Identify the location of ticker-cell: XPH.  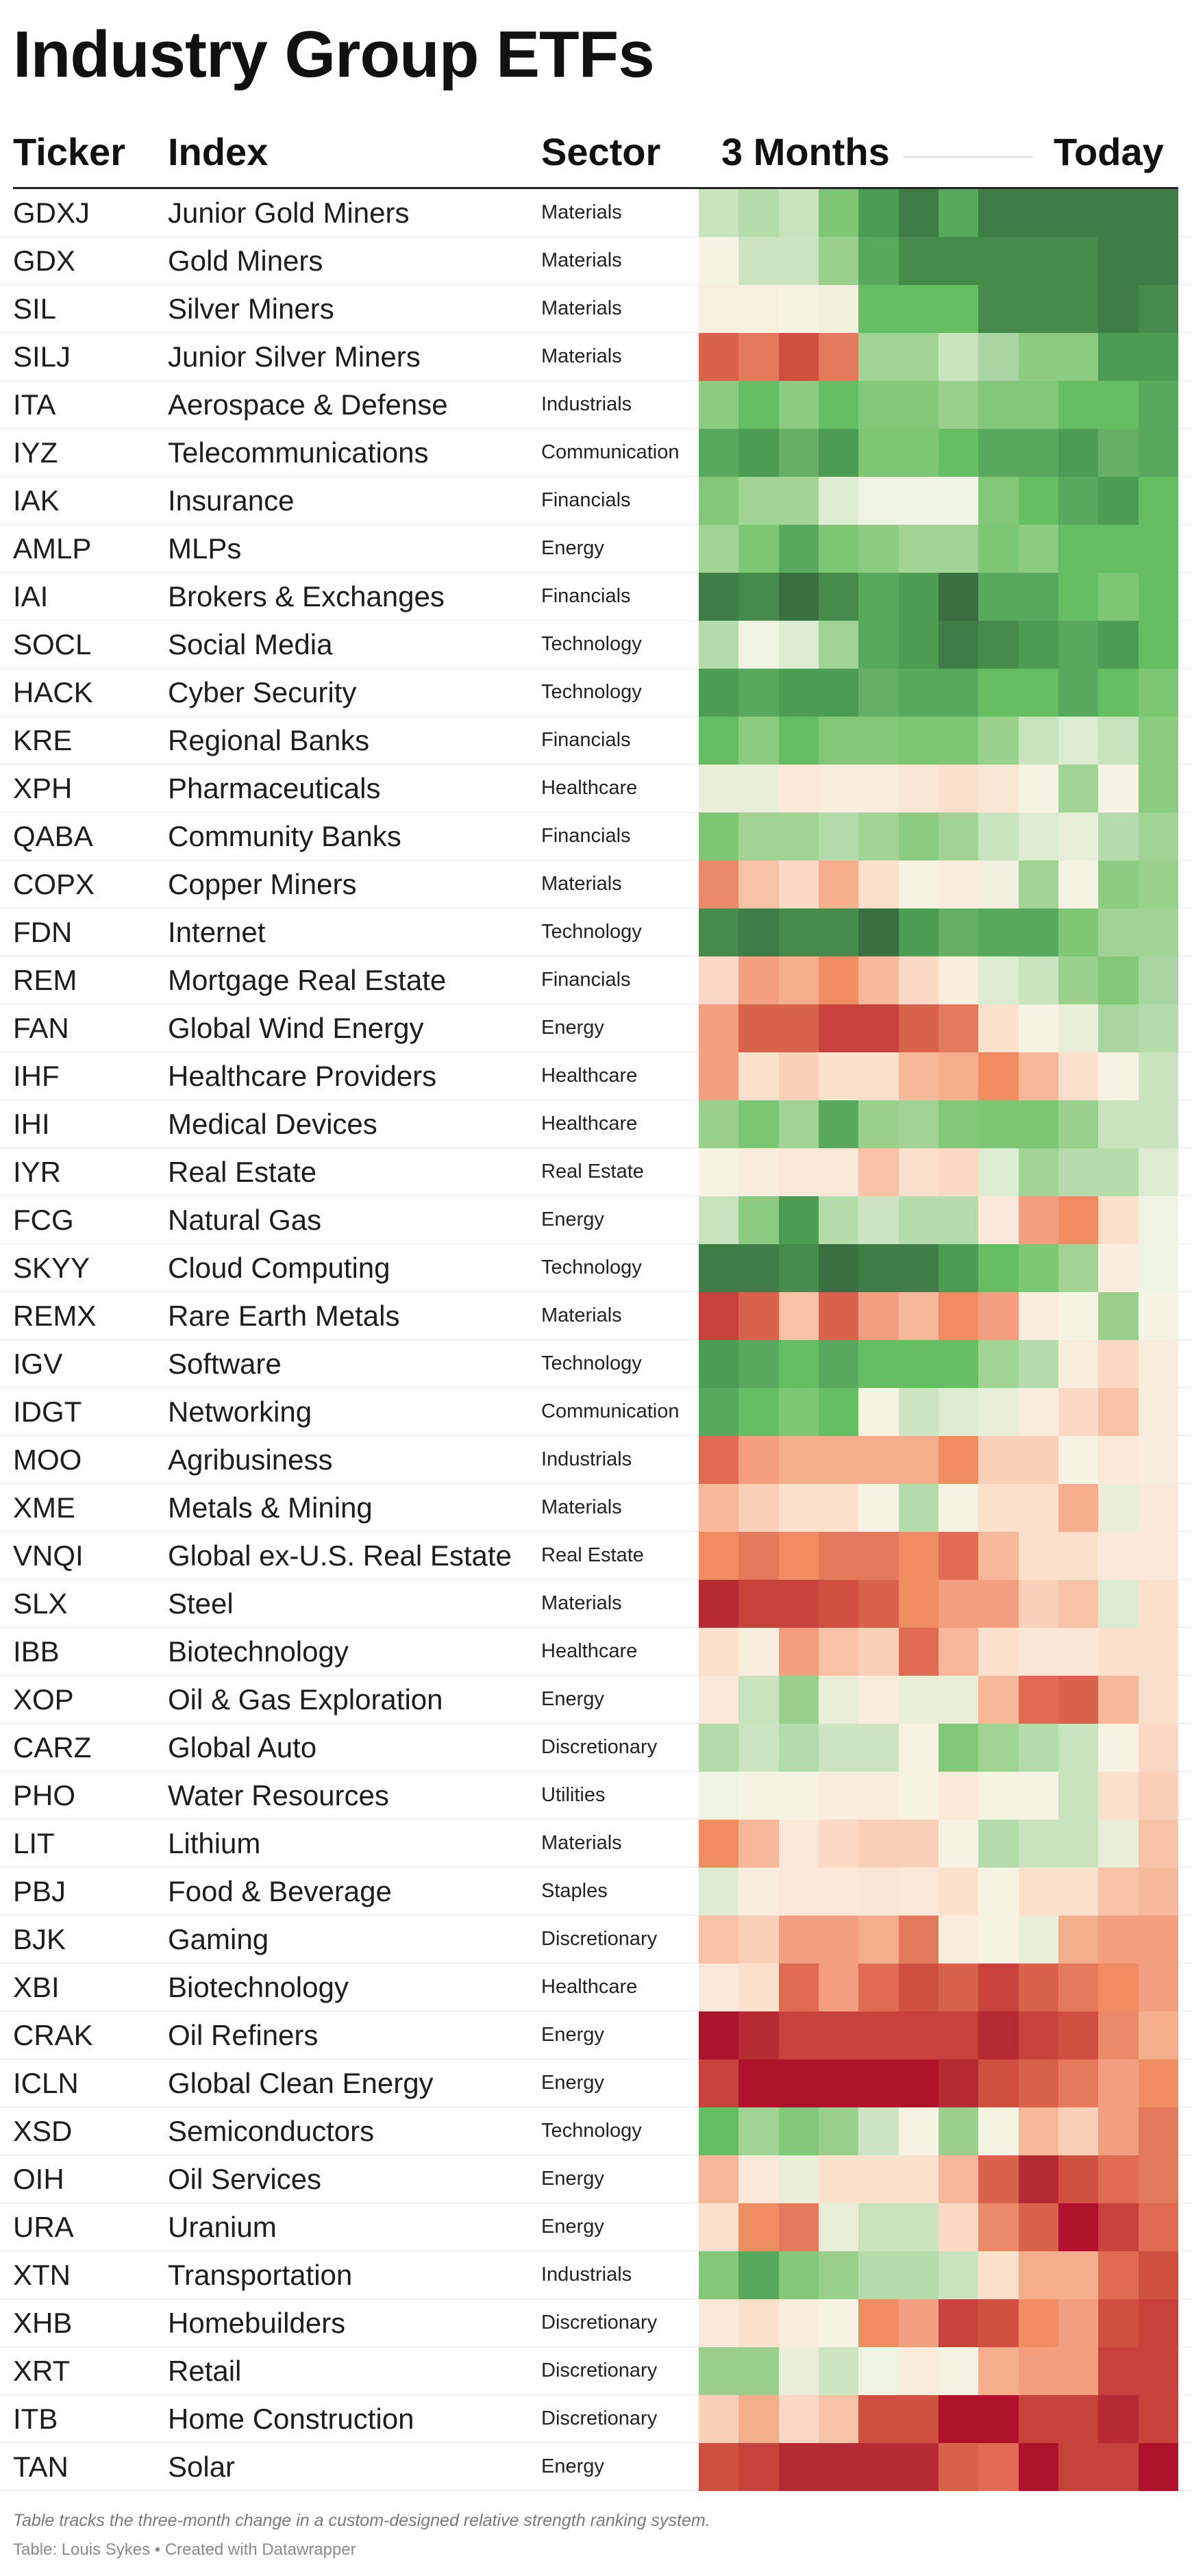
(43, 788).